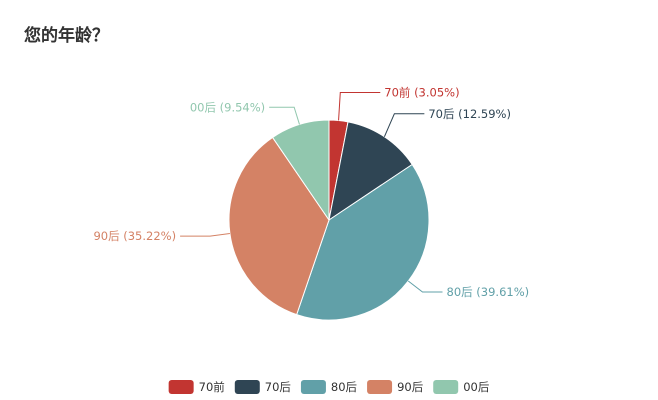  Describe the element at coordinates (410, 387) in the screenshot. I see `legend-label-3: 90后` at that location.